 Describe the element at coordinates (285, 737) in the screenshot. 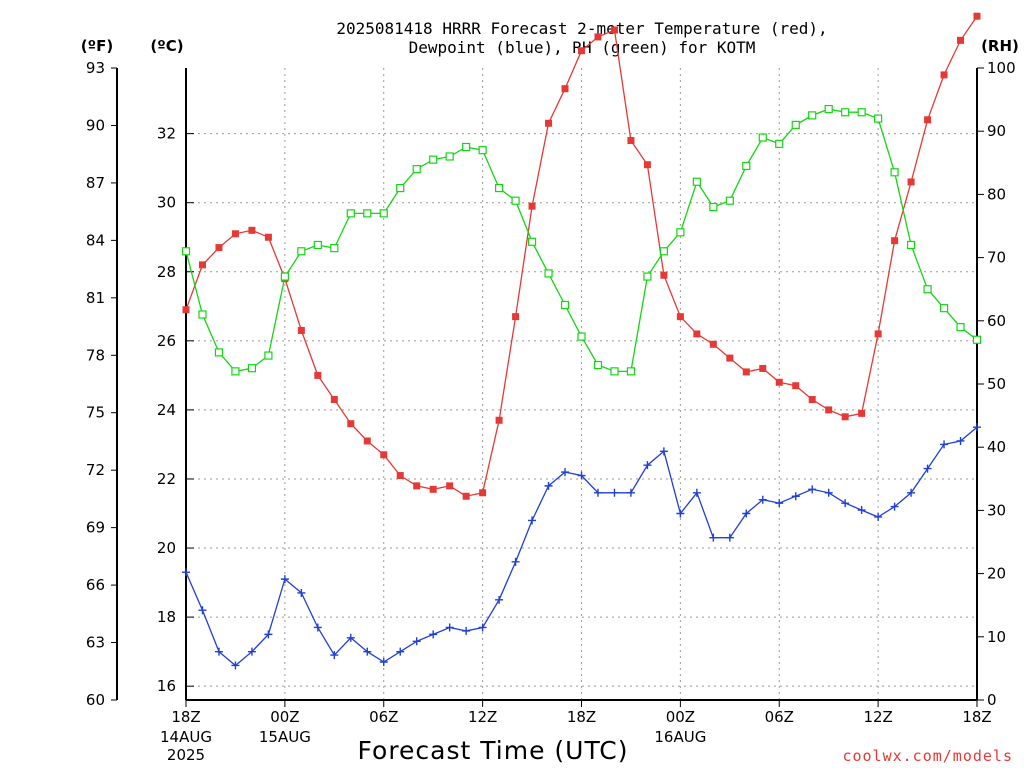

I see `x-date-label: 15AUG` at that location.